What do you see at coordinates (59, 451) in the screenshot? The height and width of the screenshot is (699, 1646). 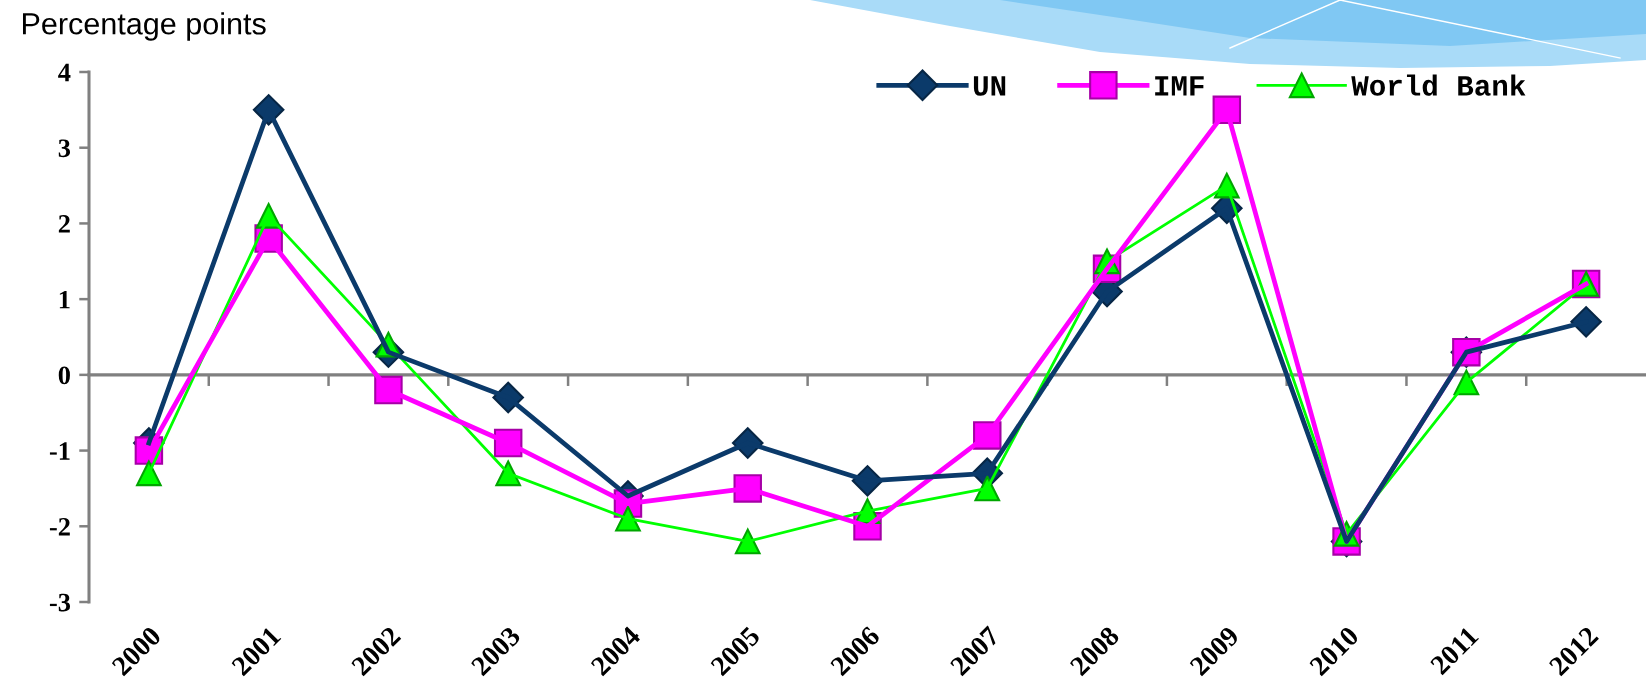 I see `y-tick-label: -1` at bounding box center [59, 451].